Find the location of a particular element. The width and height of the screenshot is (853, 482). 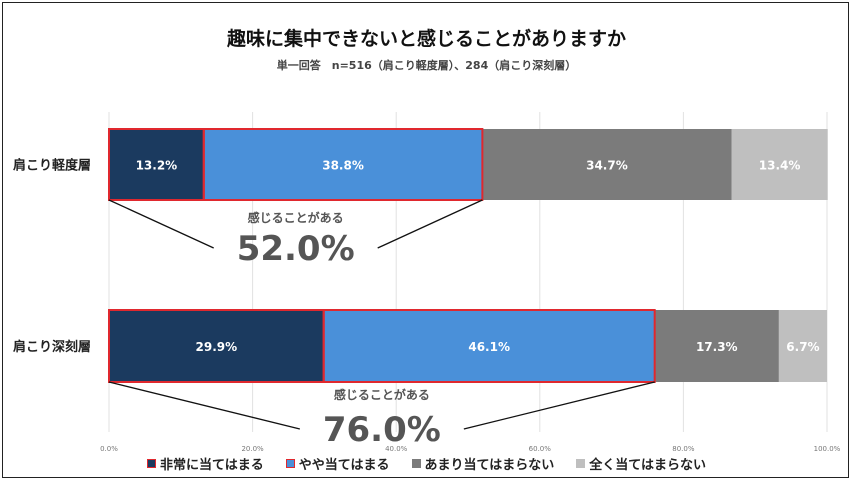

legend: 非常に当てはまる やや当てはまる あまり当てはまらない 全く当てはまらない is located at coordinates (426, 463).